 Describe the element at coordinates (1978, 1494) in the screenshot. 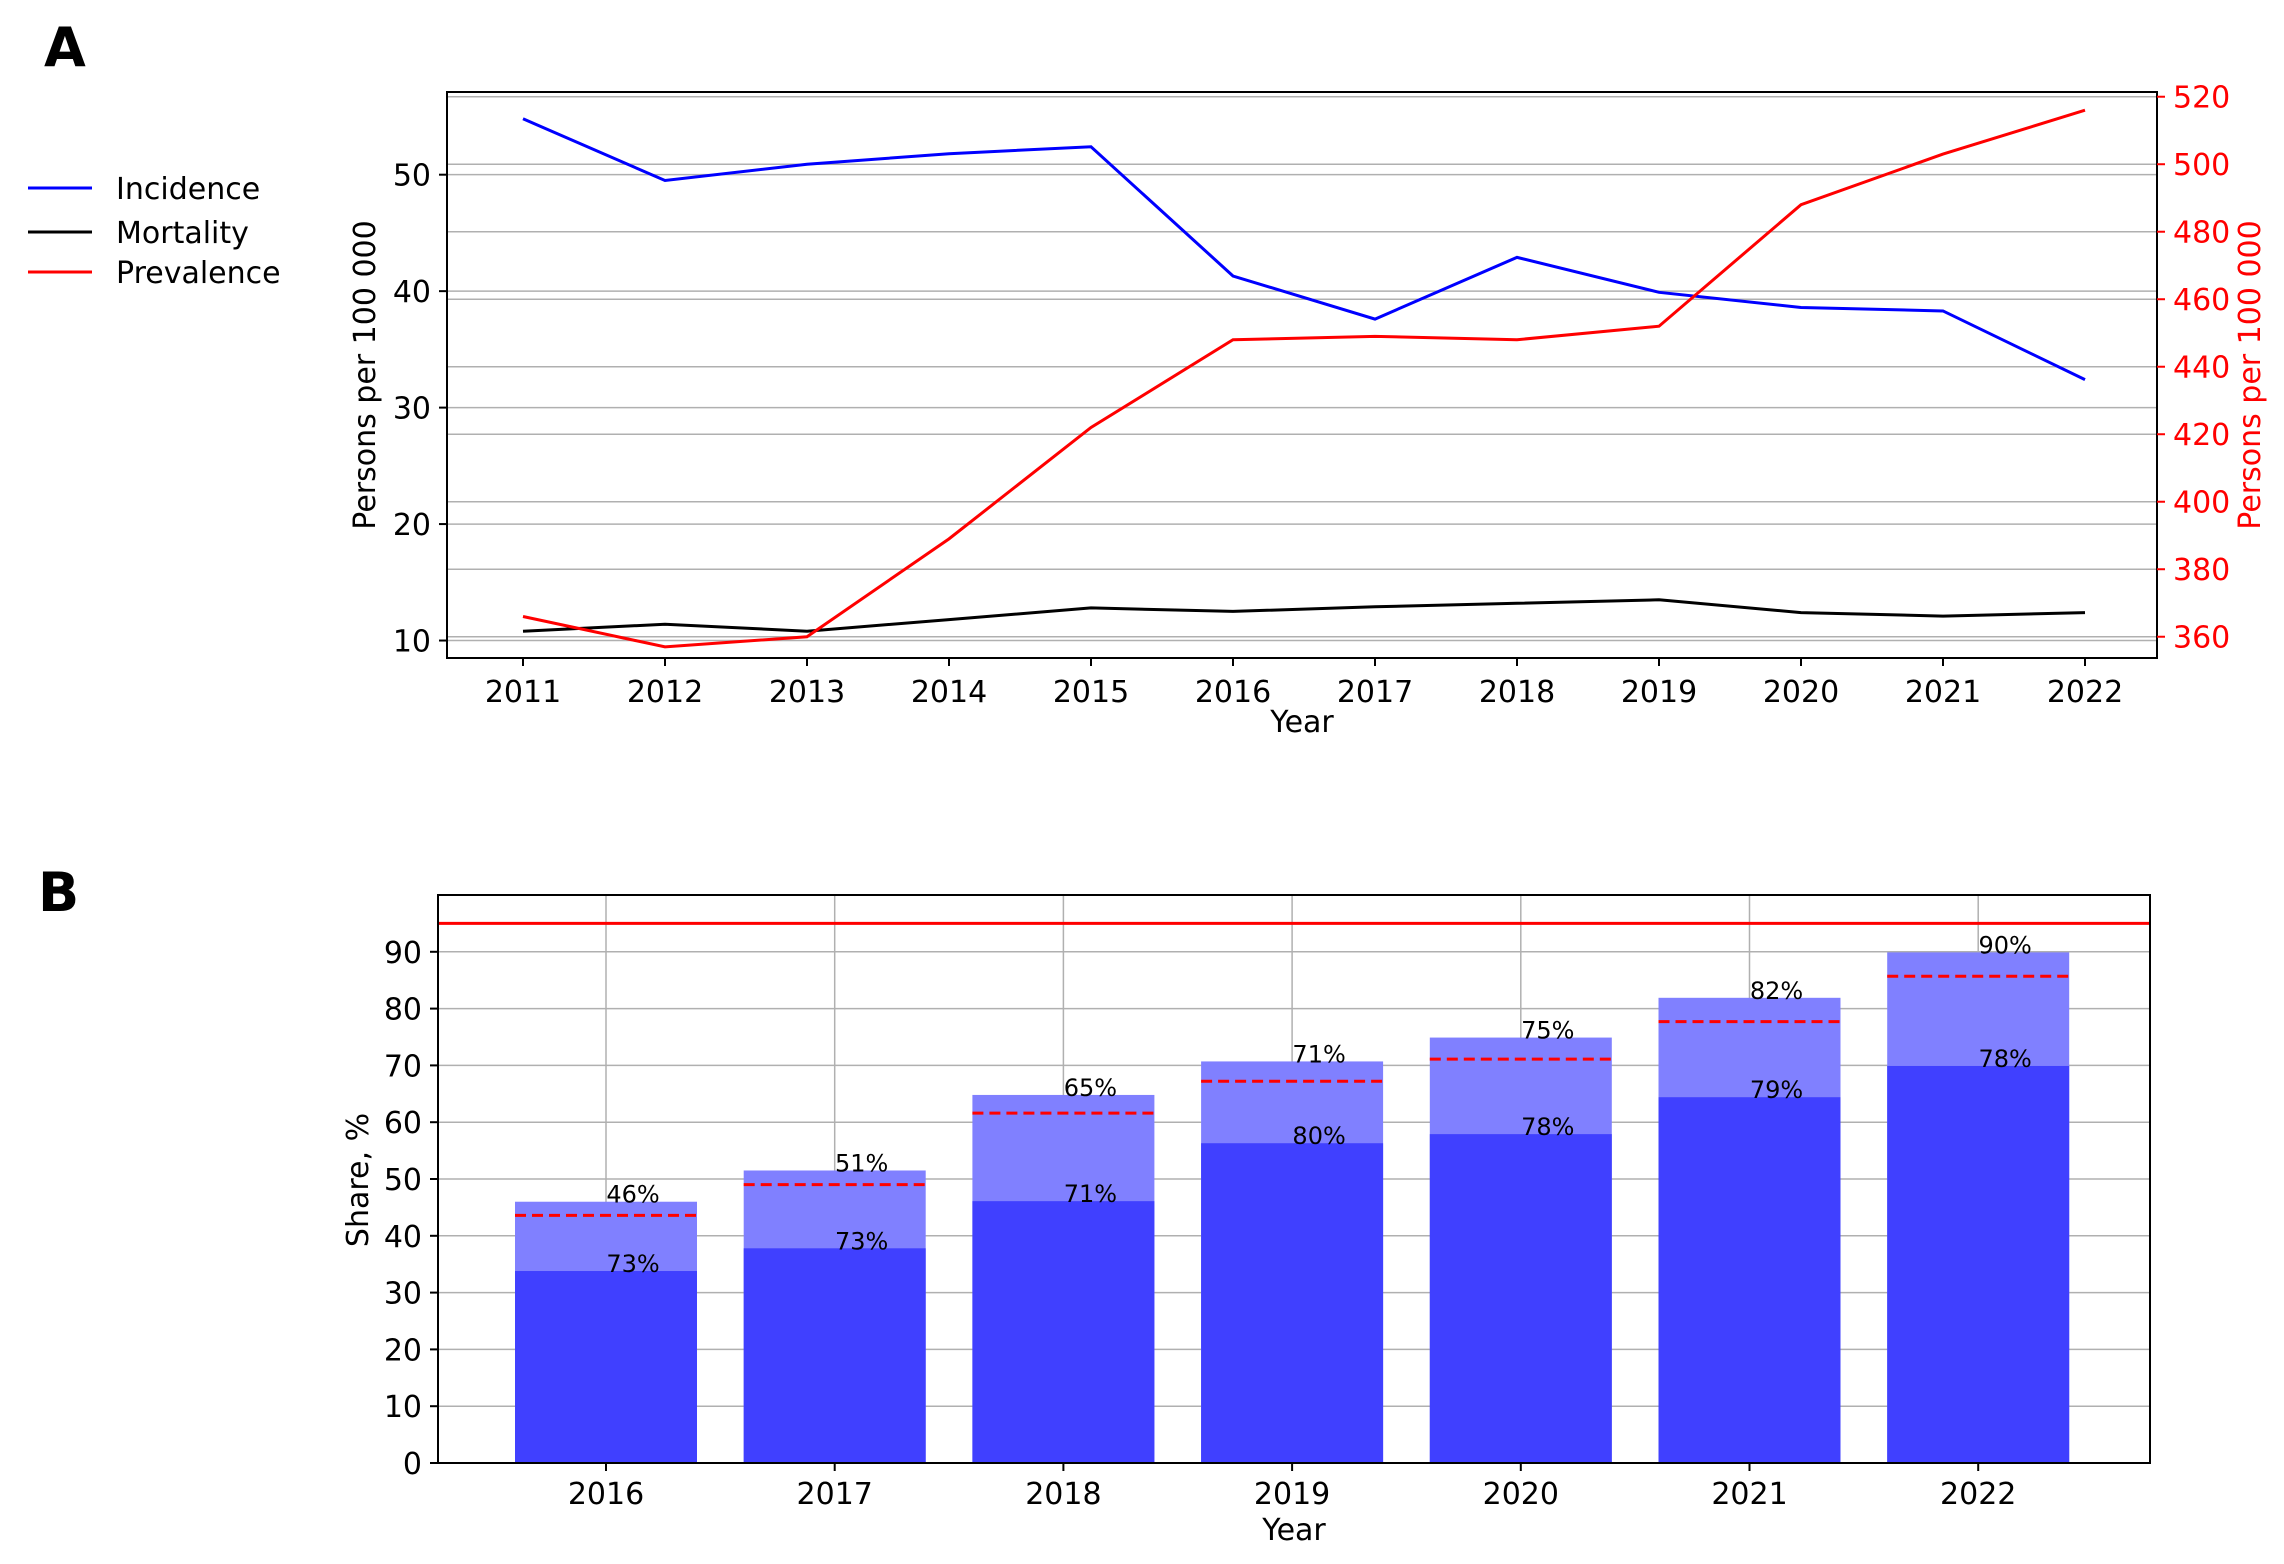

I see `b-x-tick-label: 2022` at that location.